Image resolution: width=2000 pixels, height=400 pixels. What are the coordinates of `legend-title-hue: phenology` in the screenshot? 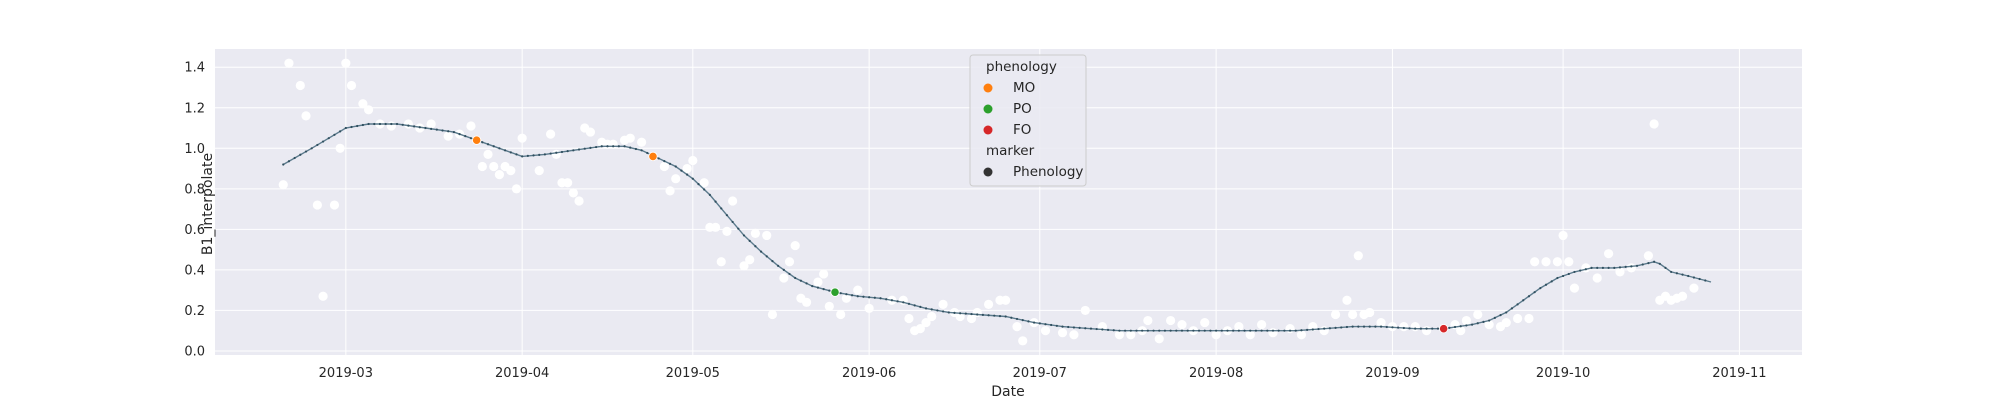 It's located at (1021, 67).